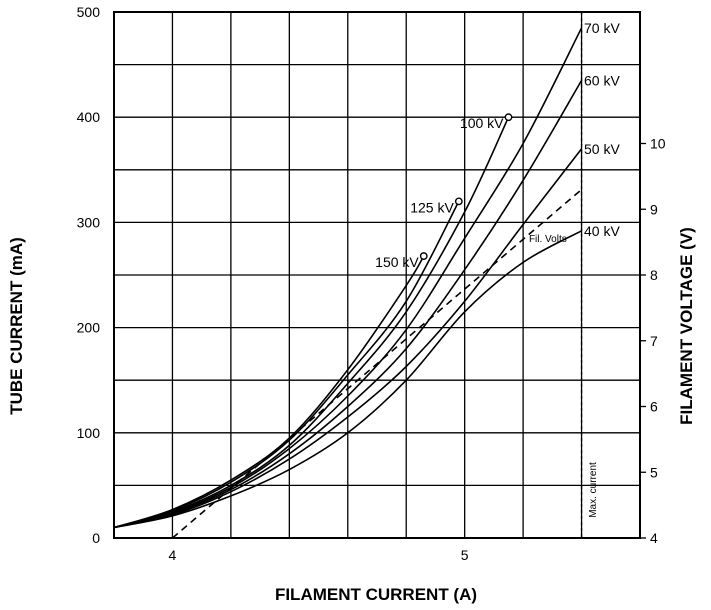  I want to click on x-axis-title: FILAMENT CURRENT (A), so click(376, 594).